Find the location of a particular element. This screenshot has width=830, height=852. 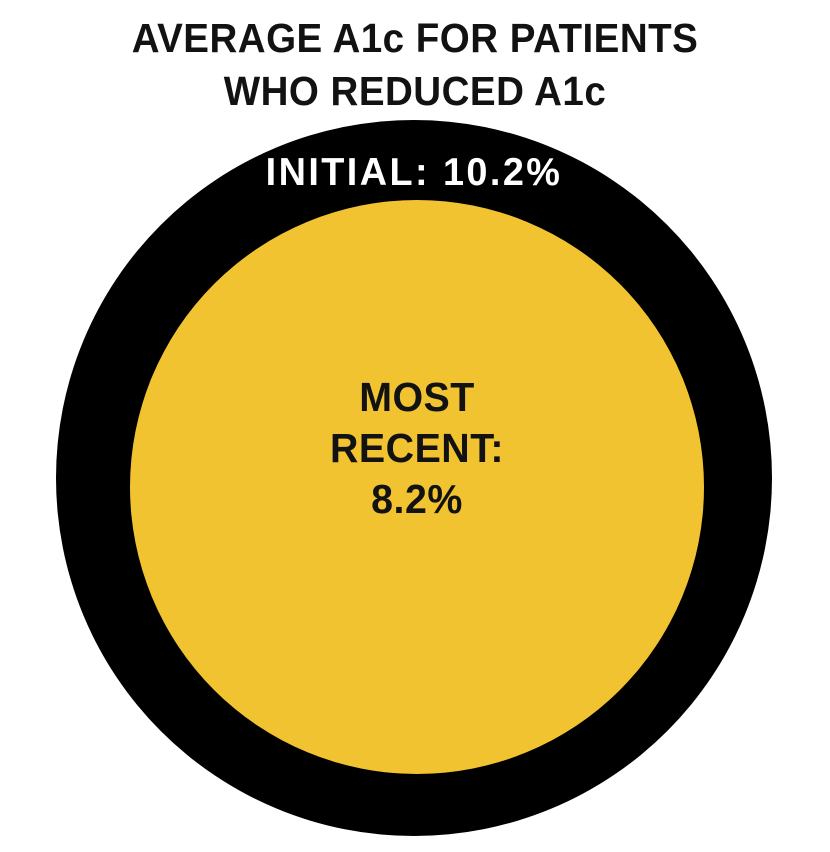

chart-title-line-2: WHO REDUCED A1c is located at coordinates (415, 91).